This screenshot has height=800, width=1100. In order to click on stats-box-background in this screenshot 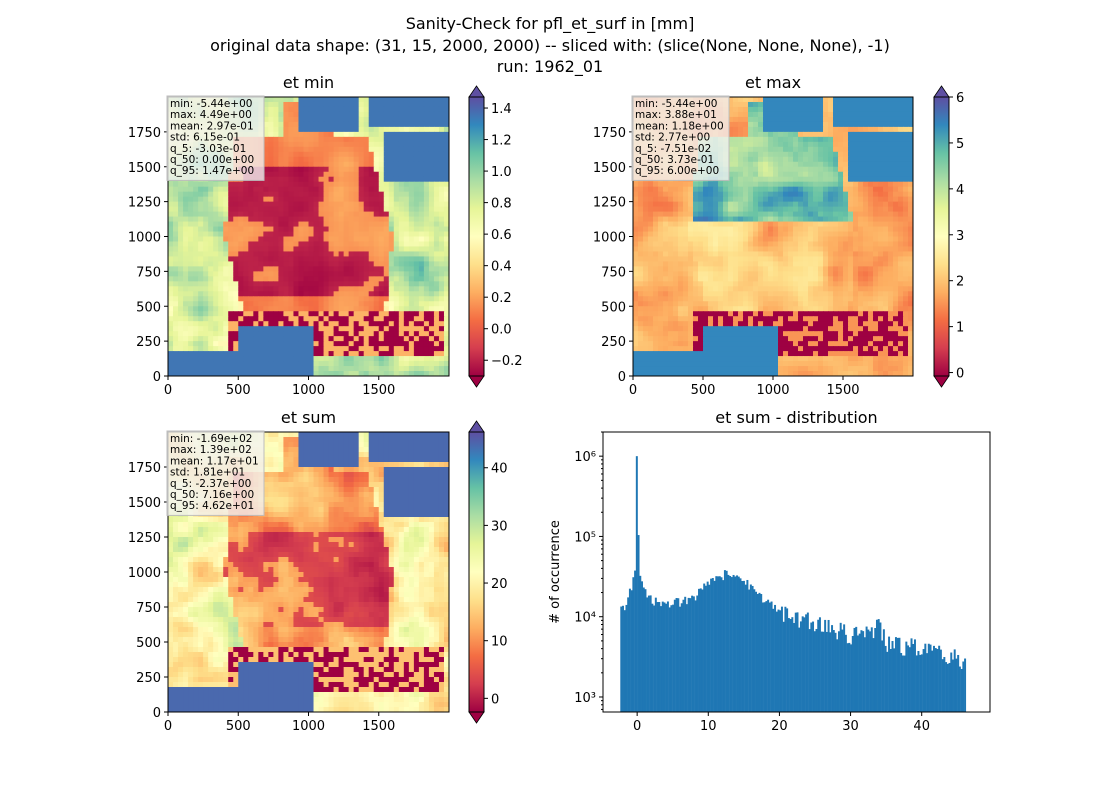, I will do `click(215, 138)`.